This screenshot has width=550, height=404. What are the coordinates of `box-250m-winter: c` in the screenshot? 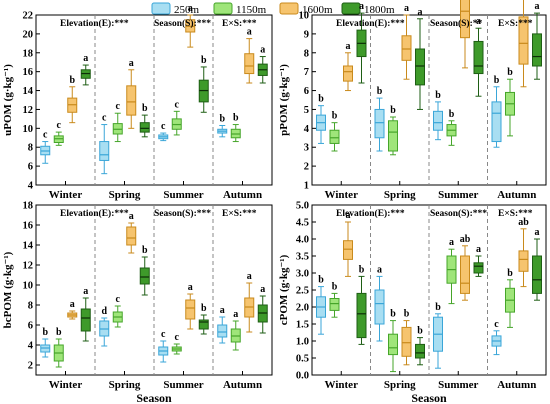 It's located at (45, 147).